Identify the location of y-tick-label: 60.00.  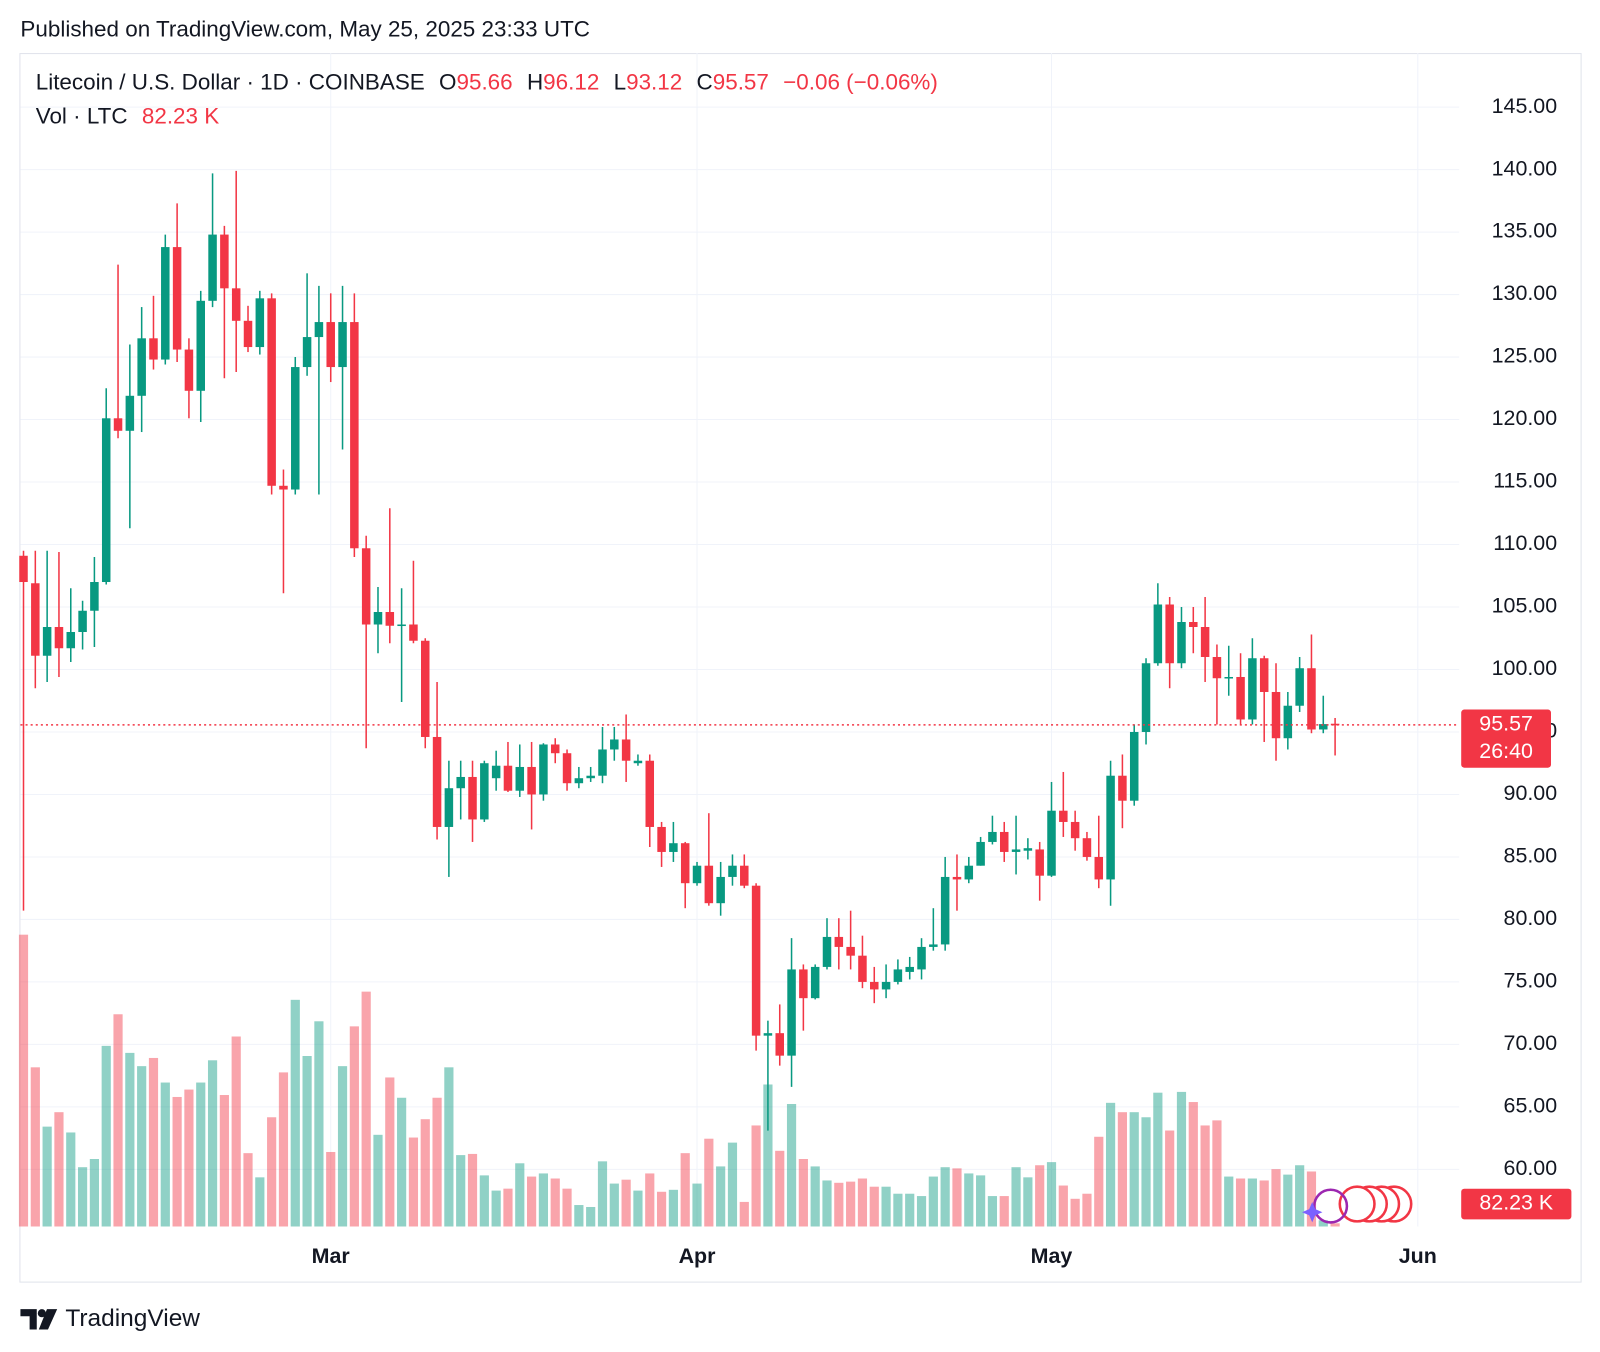
(1531, 1168).